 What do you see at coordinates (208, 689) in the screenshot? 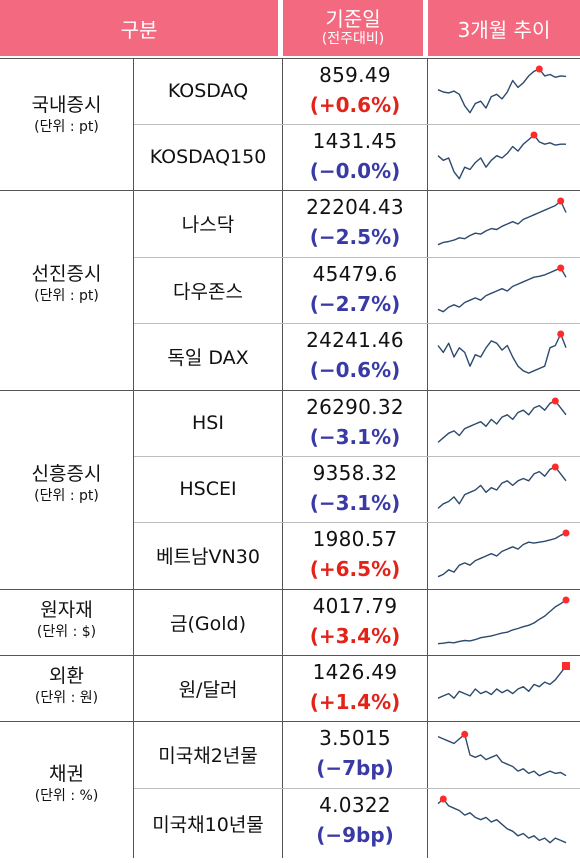
I see `instrument-name: 원/달러` at bounding box center [208, 689].